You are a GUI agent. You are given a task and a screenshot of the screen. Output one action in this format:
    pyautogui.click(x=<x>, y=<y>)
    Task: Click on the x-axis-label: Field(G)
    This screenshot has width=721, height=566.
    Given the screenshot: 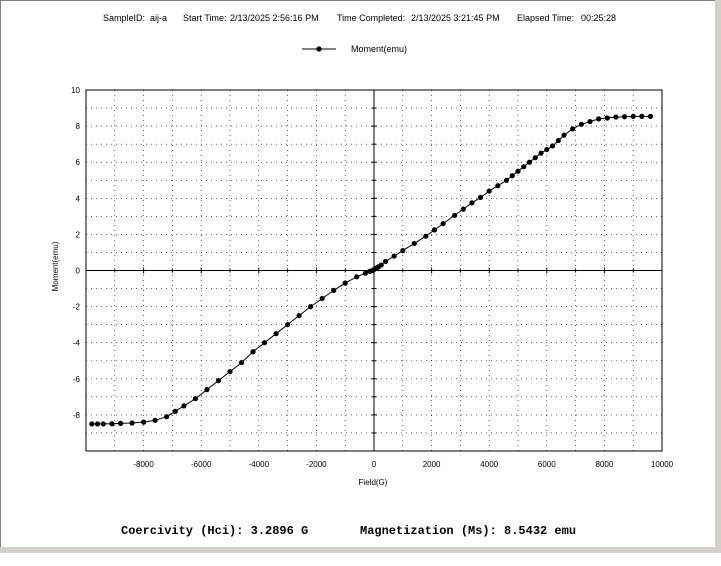 What is the action you would take?
    pyautogui.click(x=373, y=482)
    